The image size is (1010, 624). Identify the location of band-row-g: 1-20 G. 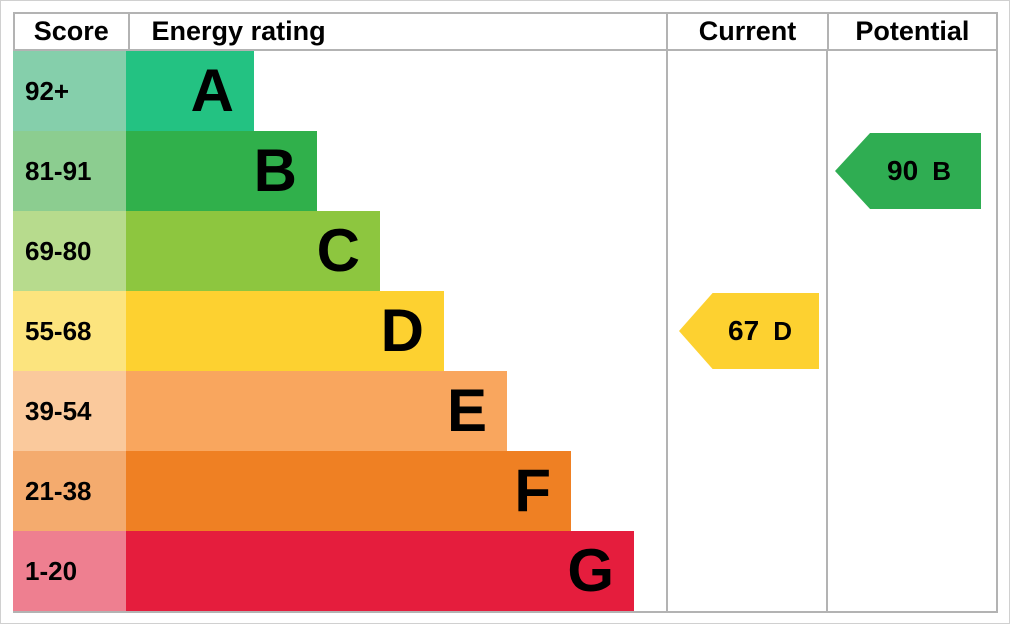
(323, 571).